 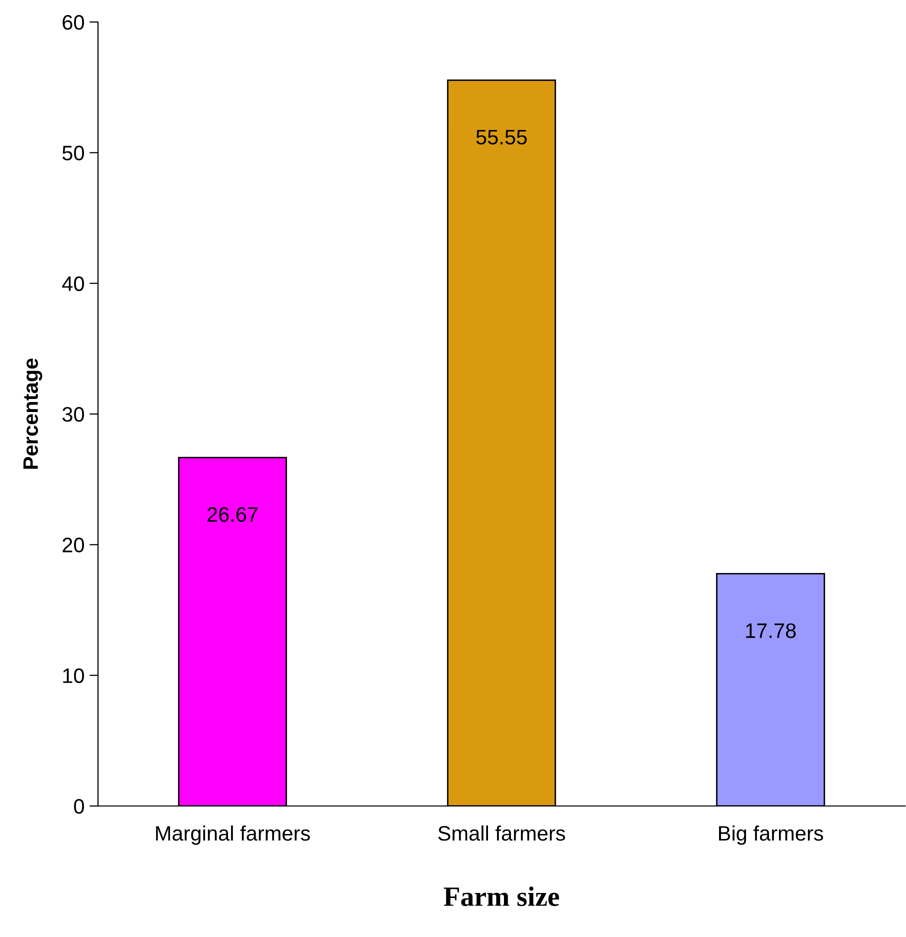 I want to click on y-tick-label: 50, so click(x=73, y=153).